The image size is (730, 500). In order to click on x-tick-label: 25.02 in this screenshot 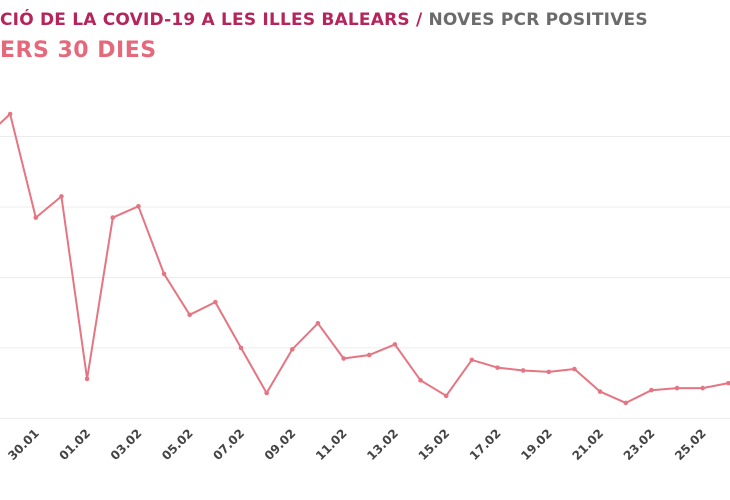, I will do `click(690, 444)`.